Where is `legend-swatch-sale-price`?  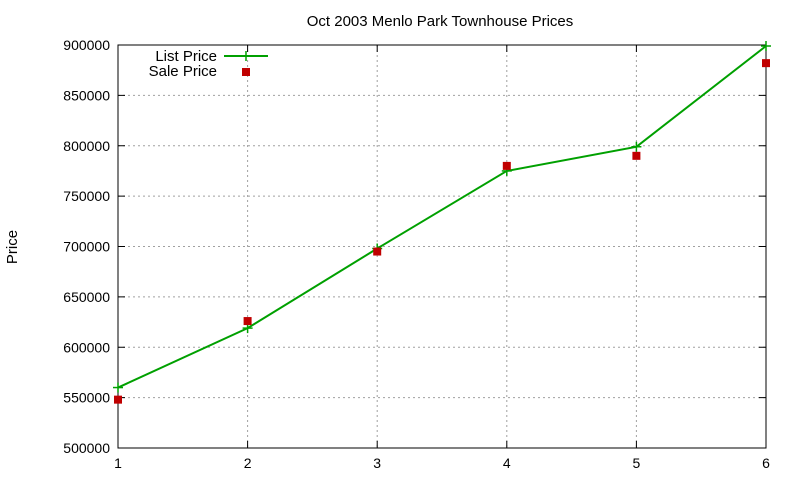
legend-swatch-sale-price is located at coordinates (246, 72).